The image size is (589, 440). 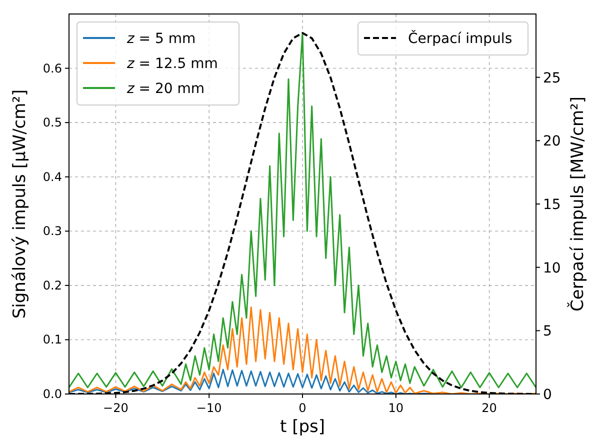 I want to click on x-tick-label: 20, so click(x=489, y=408).